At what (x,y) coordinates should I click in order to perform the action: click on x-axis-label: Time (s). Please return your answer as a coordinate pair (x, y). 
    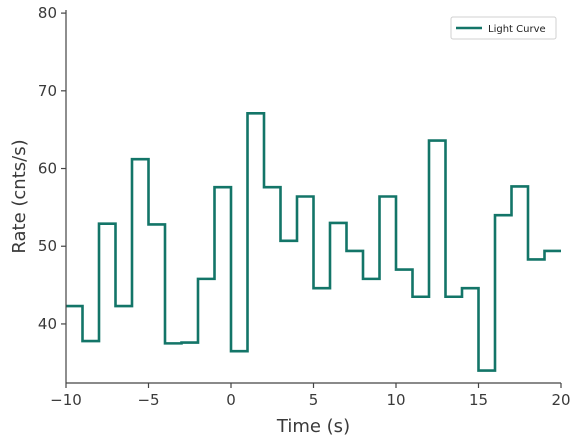
    Looking at the image, I should click on (313, 426).